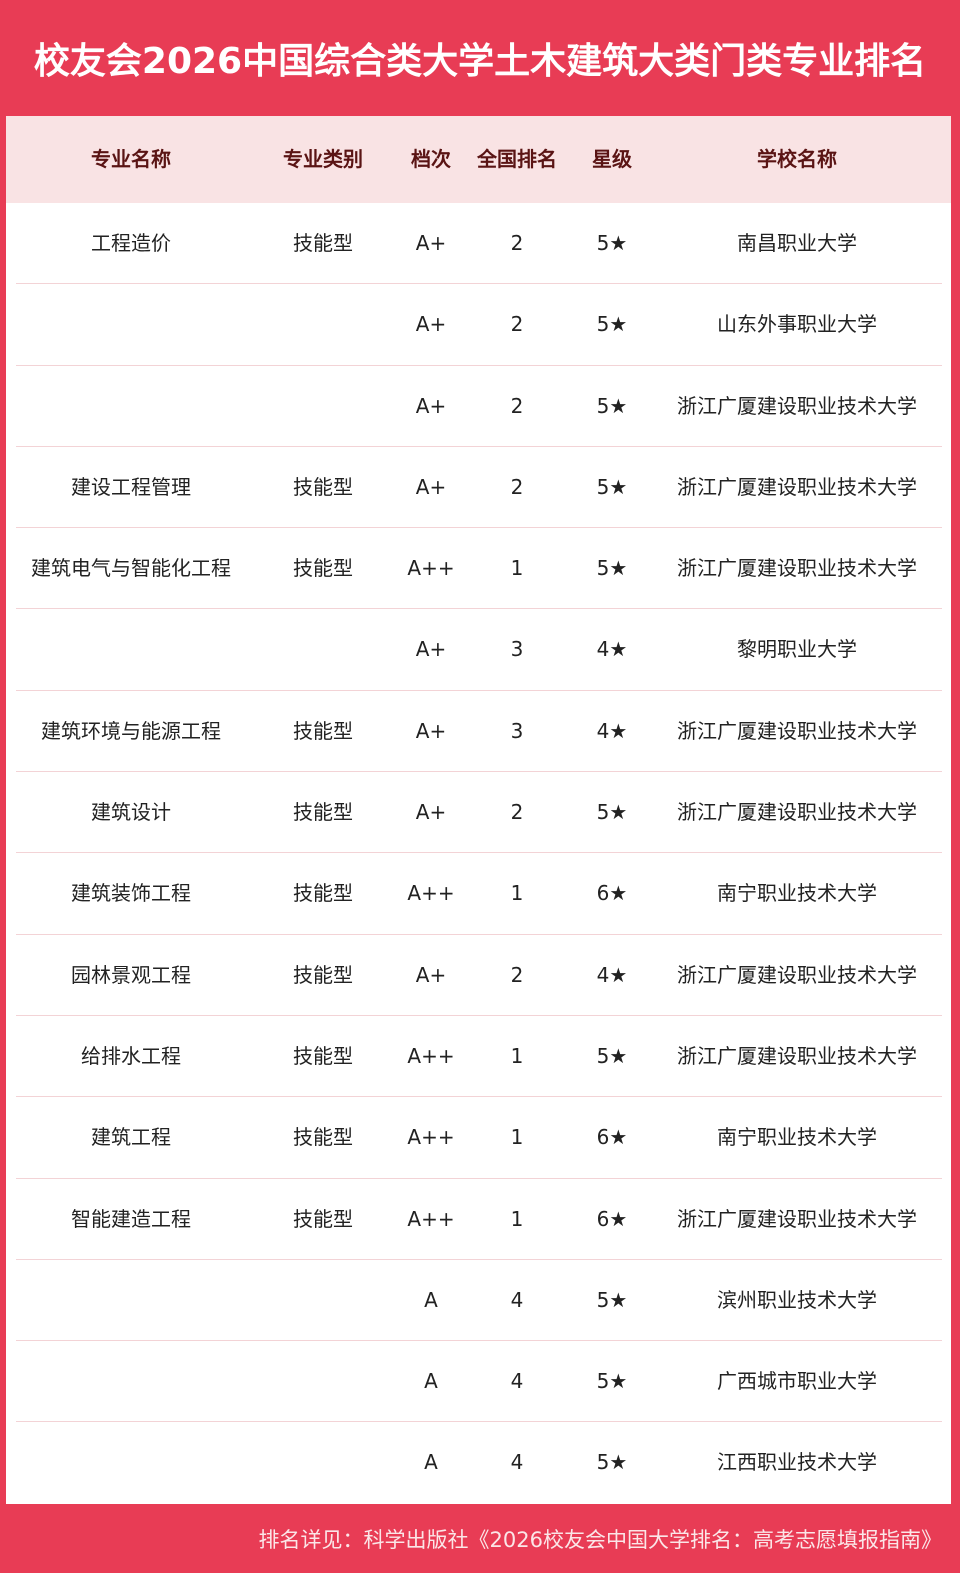  What do you see at coordinates (517, 159) in the screenshot?
I see `column-header-national-rank: 全国排名` at bounding box center [517, 159].